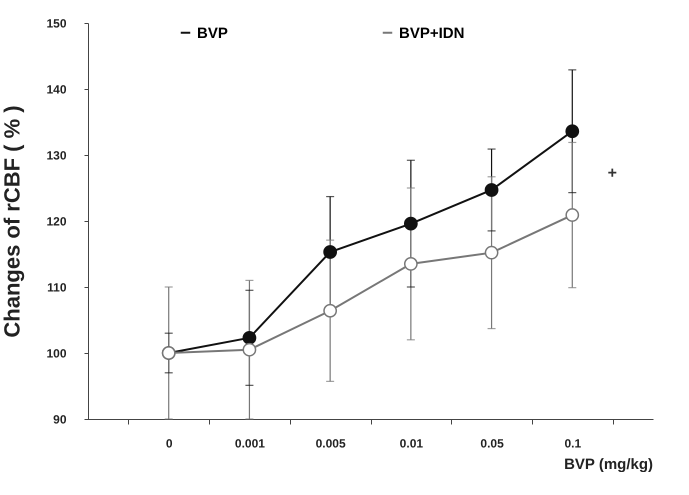 This screenshot has width=689, height=495. I want to click on y-tick-label: 100, so click(56, 353).